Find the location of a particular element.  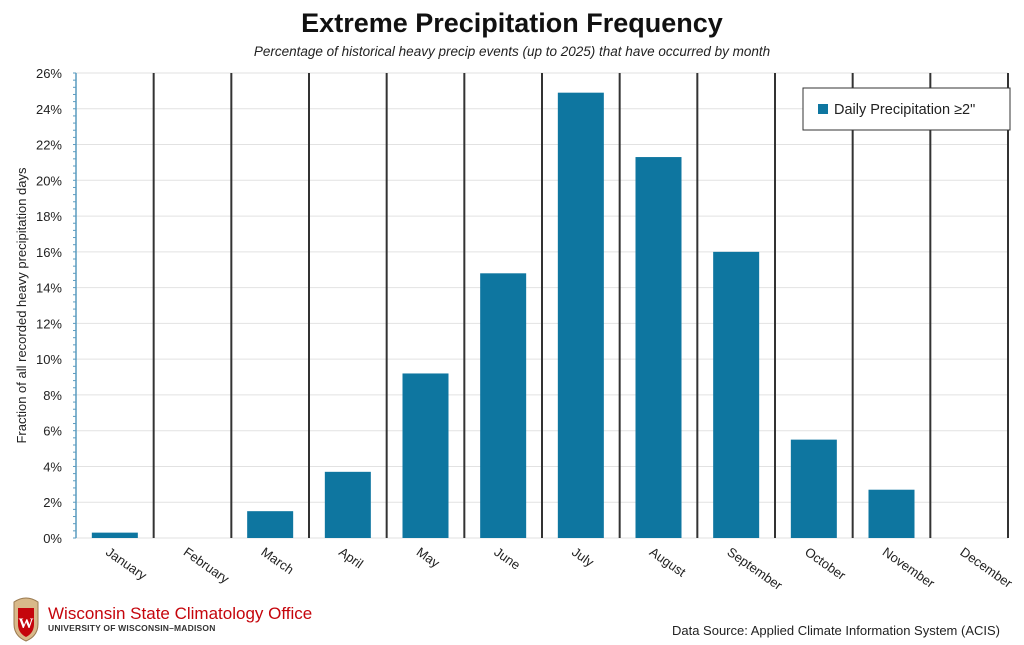

bar-march is located at coordinates (270, 524).